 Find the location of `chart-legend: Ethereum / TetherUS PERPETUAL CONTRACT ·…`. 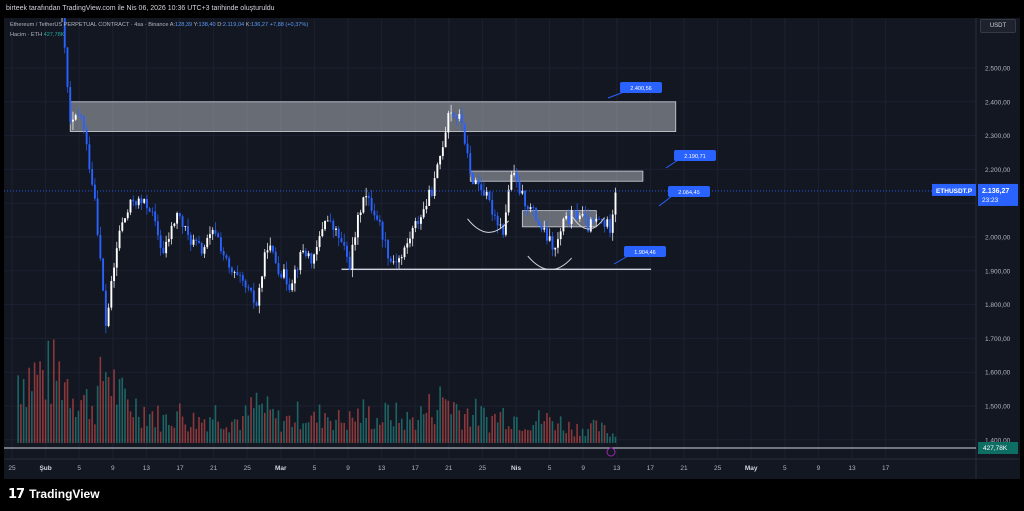

chart-legend: Ethereum / TetherUS PERPETUAL CONTRACT ·… is located at coordinates (159, 30).